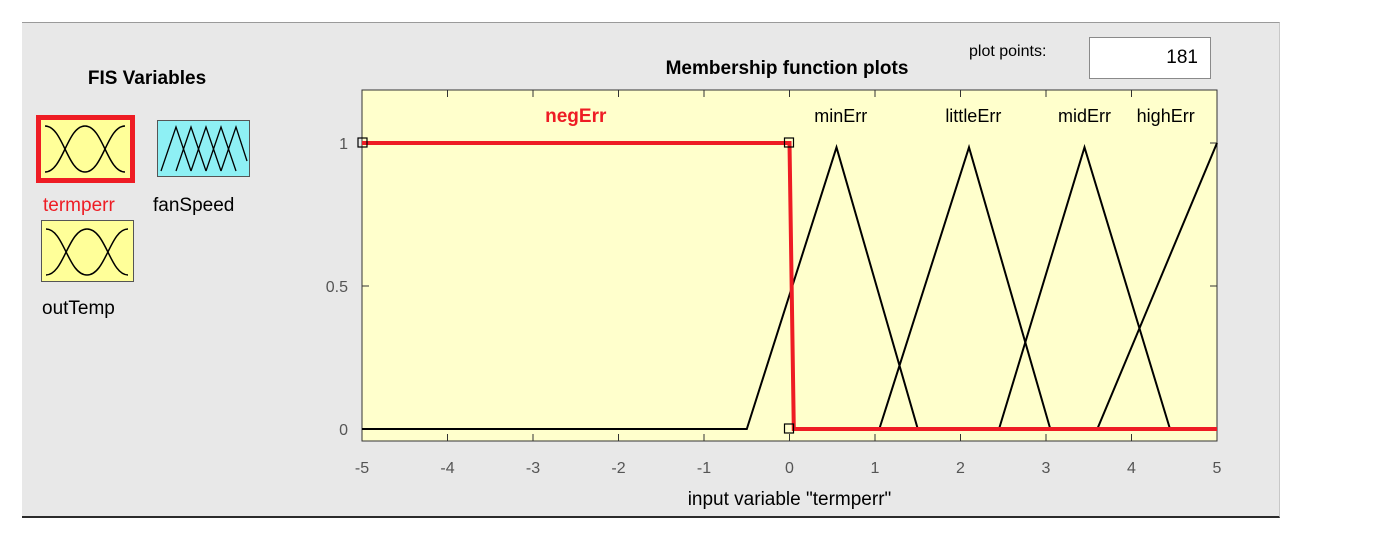 This screenshot has height=540, width=1390. Describe the element at coordinates (1046, 468) in the screenshot. I see `x-tick-label: 3` at that location.